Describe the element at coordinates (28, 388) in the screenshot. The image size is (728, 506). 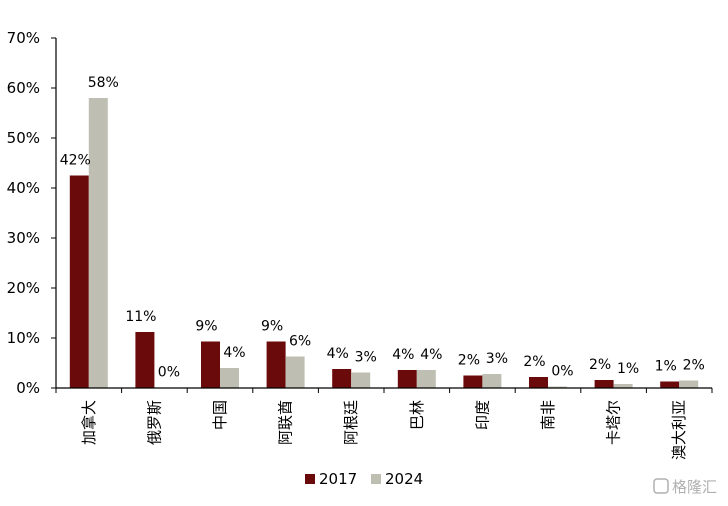
I see `y-tick-label: 0%` at that location.